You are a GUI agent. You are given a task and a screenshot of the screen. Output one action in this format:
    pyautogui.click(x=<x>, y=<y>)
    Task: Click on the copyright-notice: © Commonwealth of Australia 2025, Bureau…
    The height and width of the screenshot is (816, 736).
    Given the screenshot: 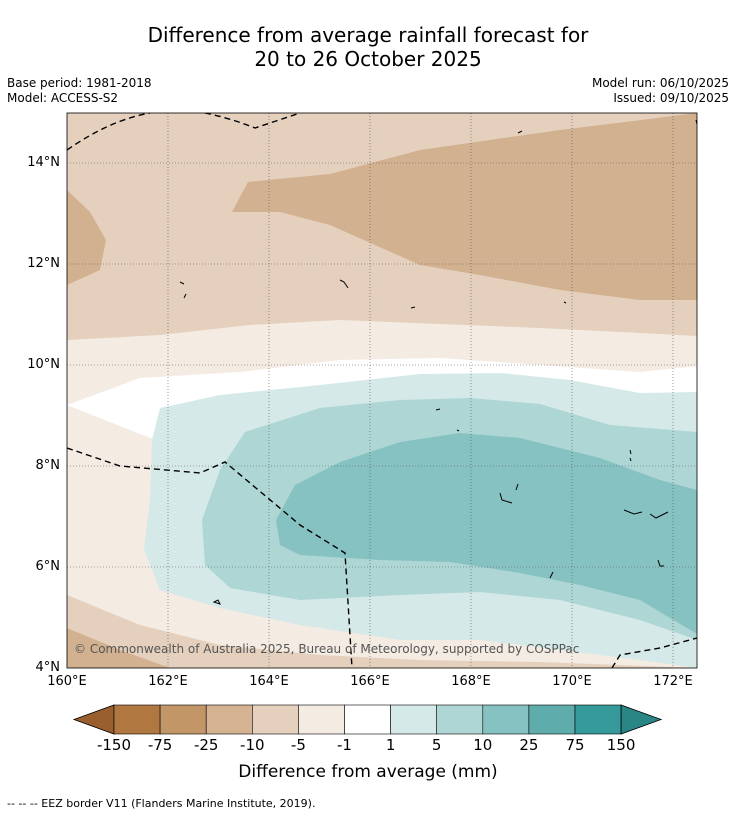 What is the action you would take?
    pyautogui.click(x=327, y=649)
    